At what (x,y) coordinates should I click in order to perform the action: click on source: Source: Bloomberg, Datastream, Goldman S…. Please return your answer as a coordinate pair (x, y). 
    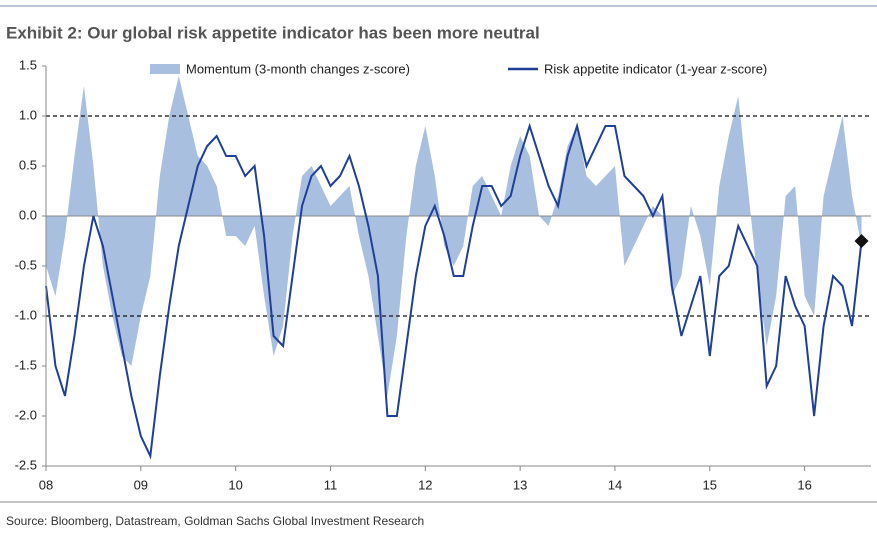
    Looking at the image, I should click on (215, 521).